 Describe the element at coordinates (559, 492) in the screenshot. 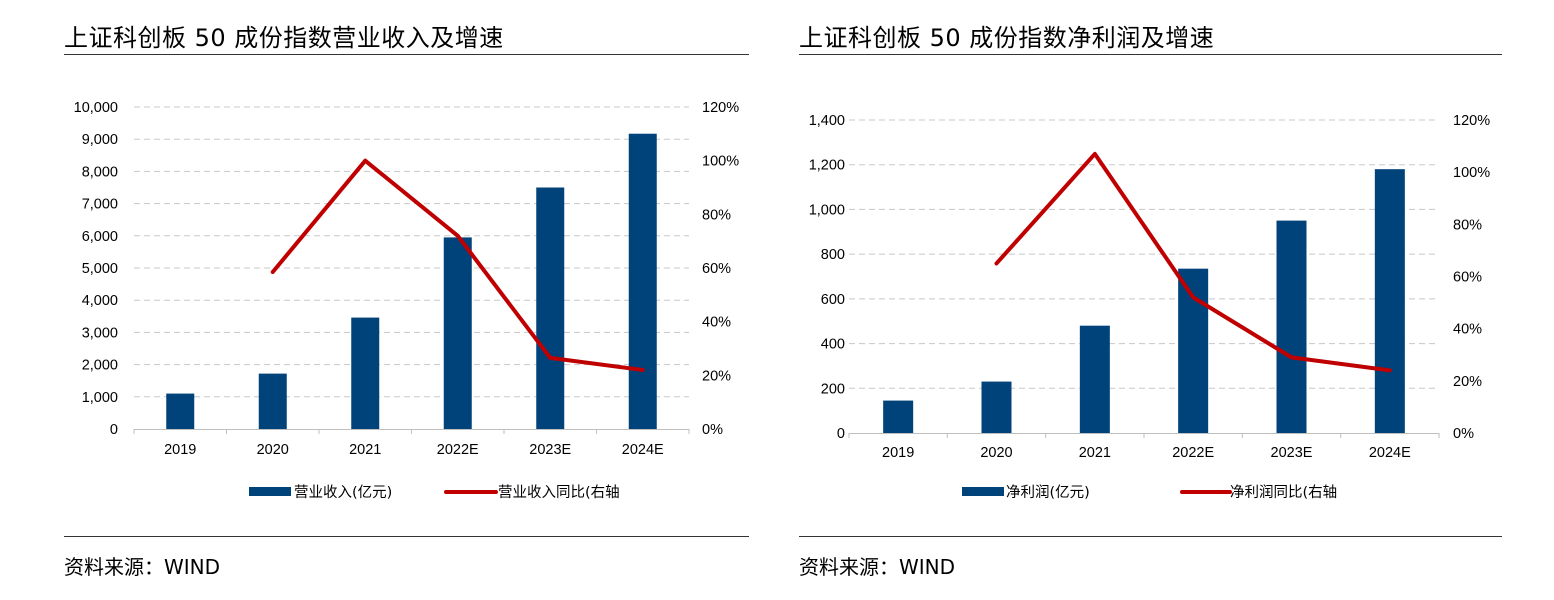

I see `legend-line-label: 营业收入同比(右轴` at that location.